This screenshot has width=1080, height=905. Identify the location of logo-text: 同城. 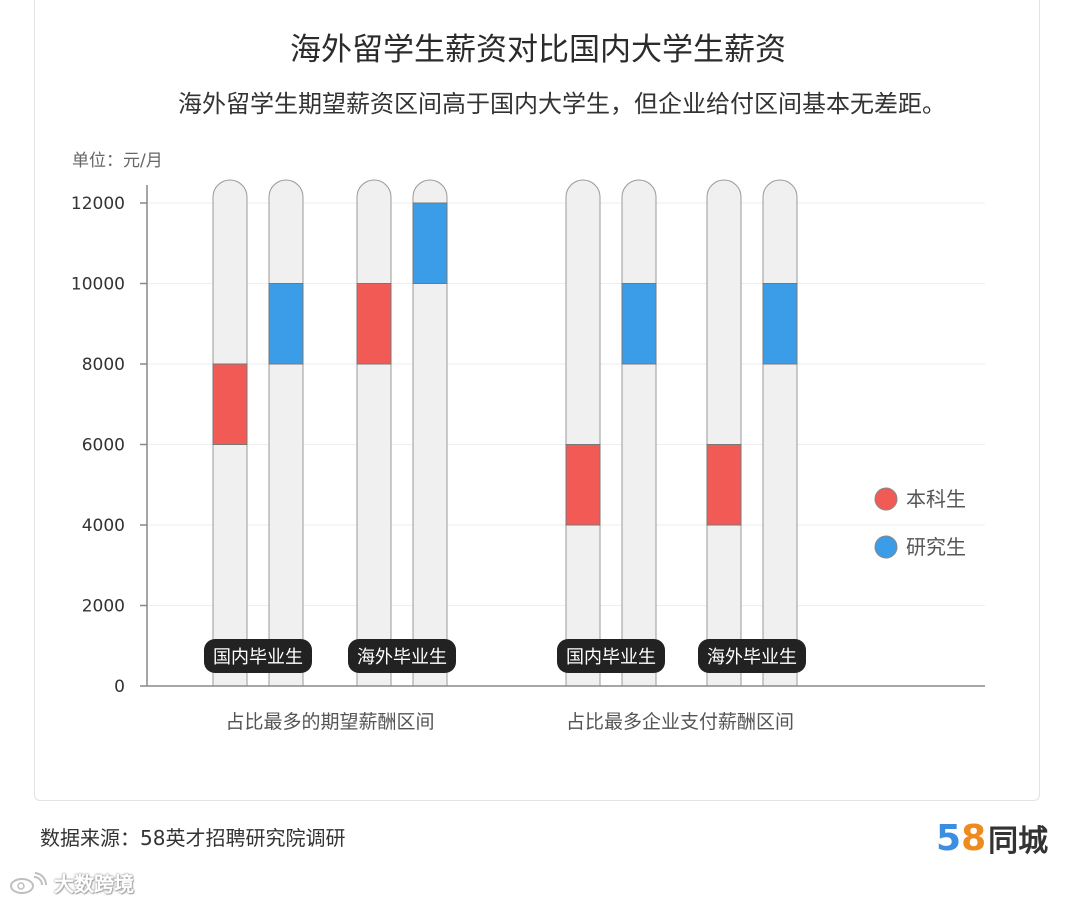
(1018, 841).